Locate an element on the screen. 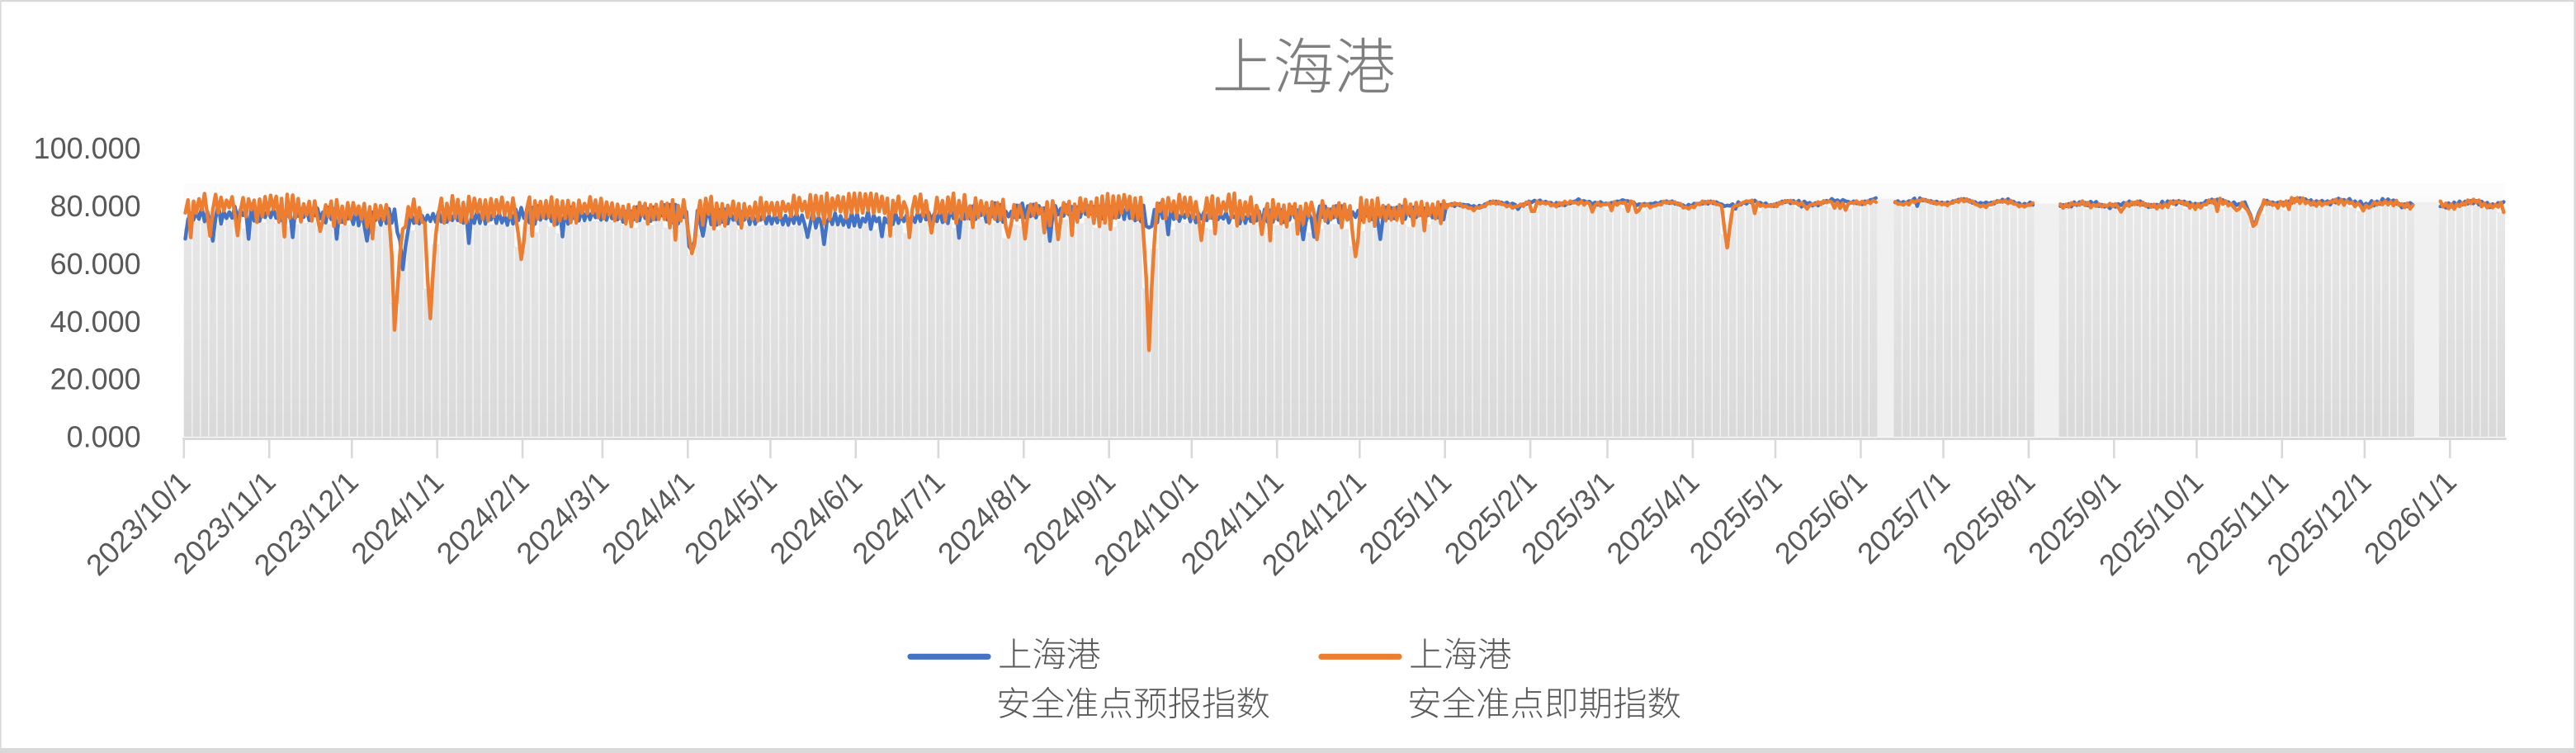  svg-text: 100.000 is located at coordinates (87, 148).